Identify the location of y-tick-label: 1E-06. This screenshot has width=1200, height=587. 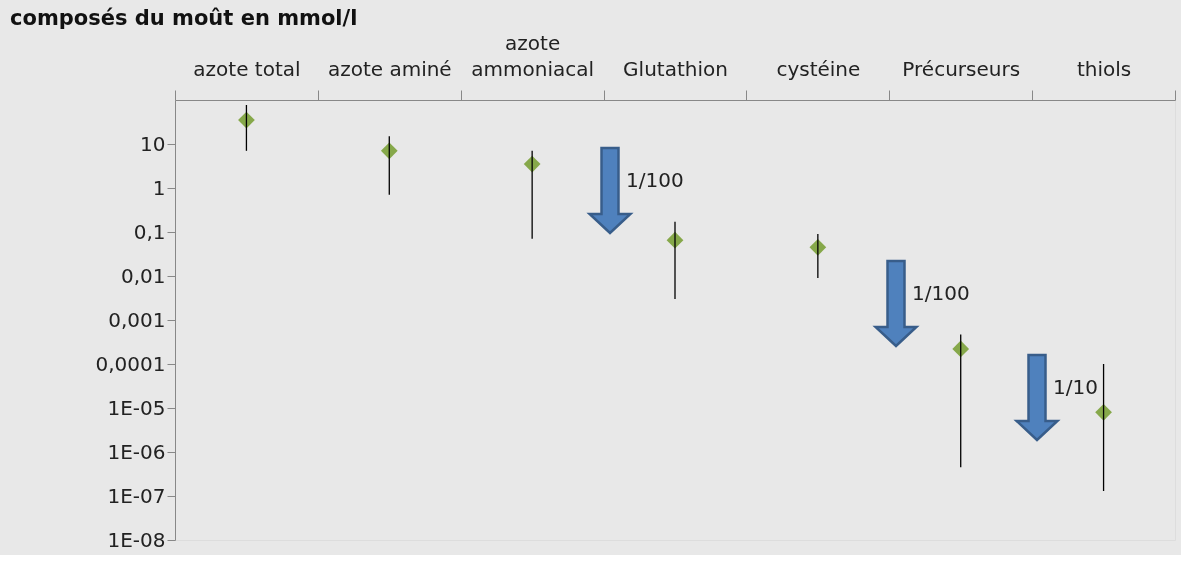
(136, 451).